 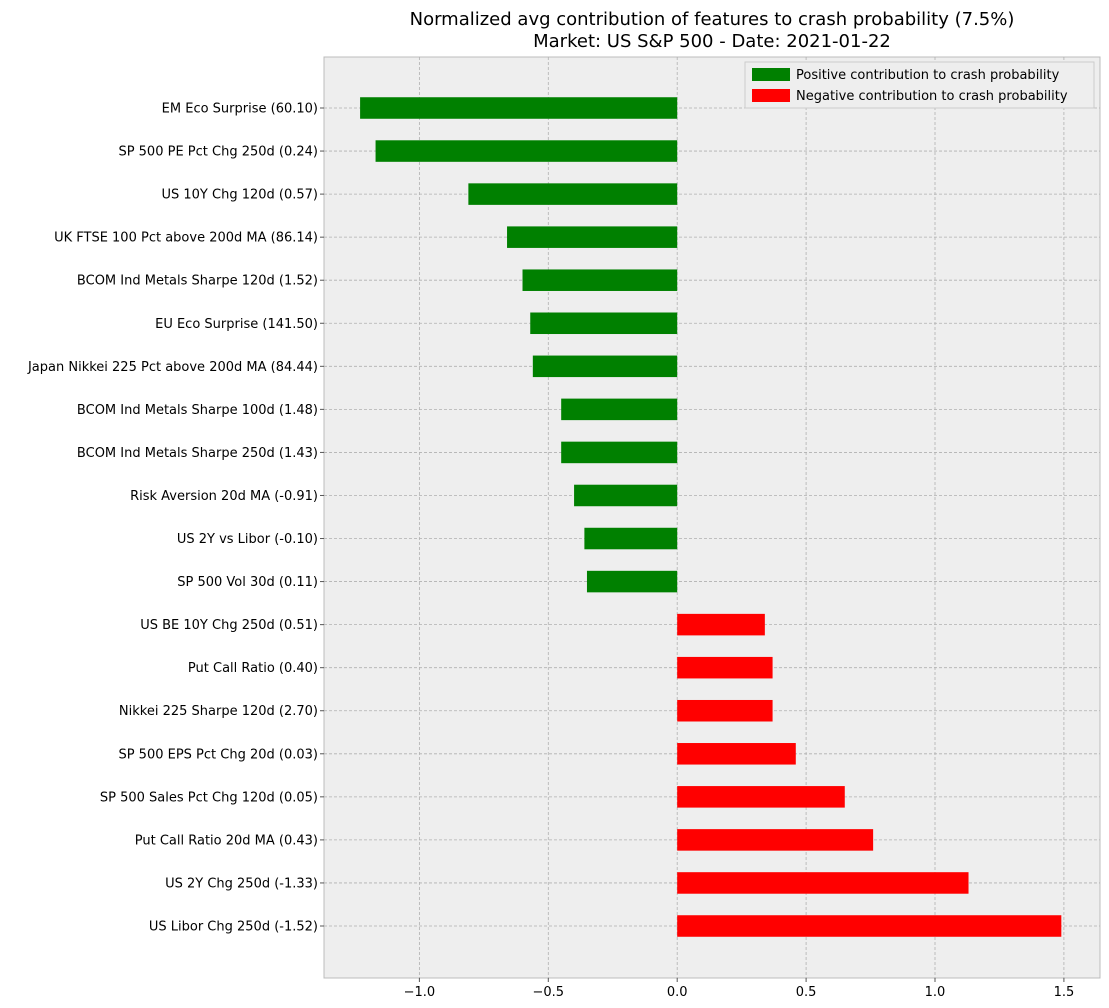 What do you see at coordinates (247, 582) in the screenshot?
I see `y-tick-label-11: SP 500 Vol 30d (0.11)` at bounding box center [247, 582].